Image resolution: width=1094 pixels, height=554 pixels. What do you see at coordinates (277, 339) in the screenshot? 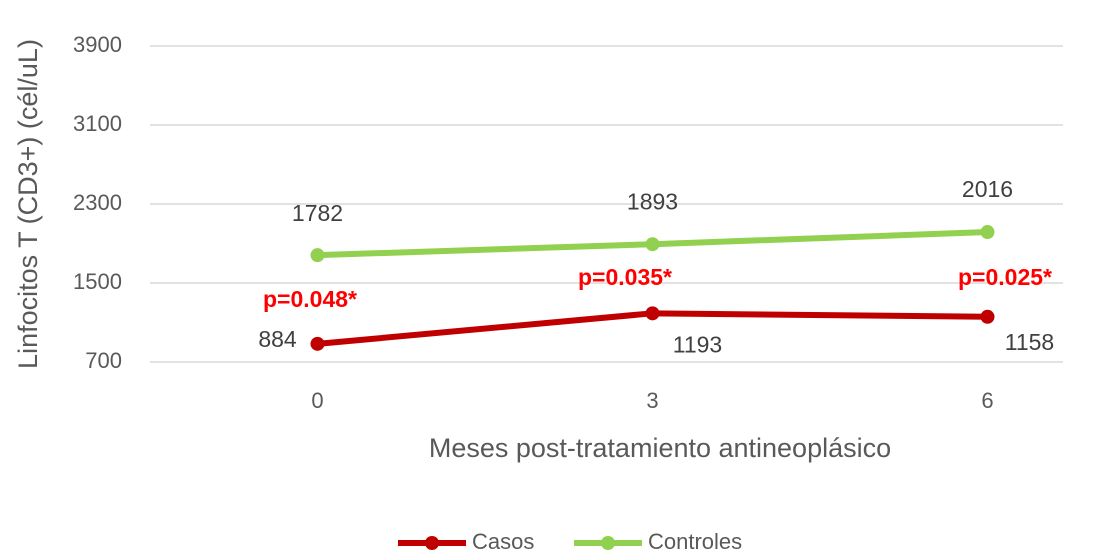
I see `data-label: 884` at bounding box center [277, 339].